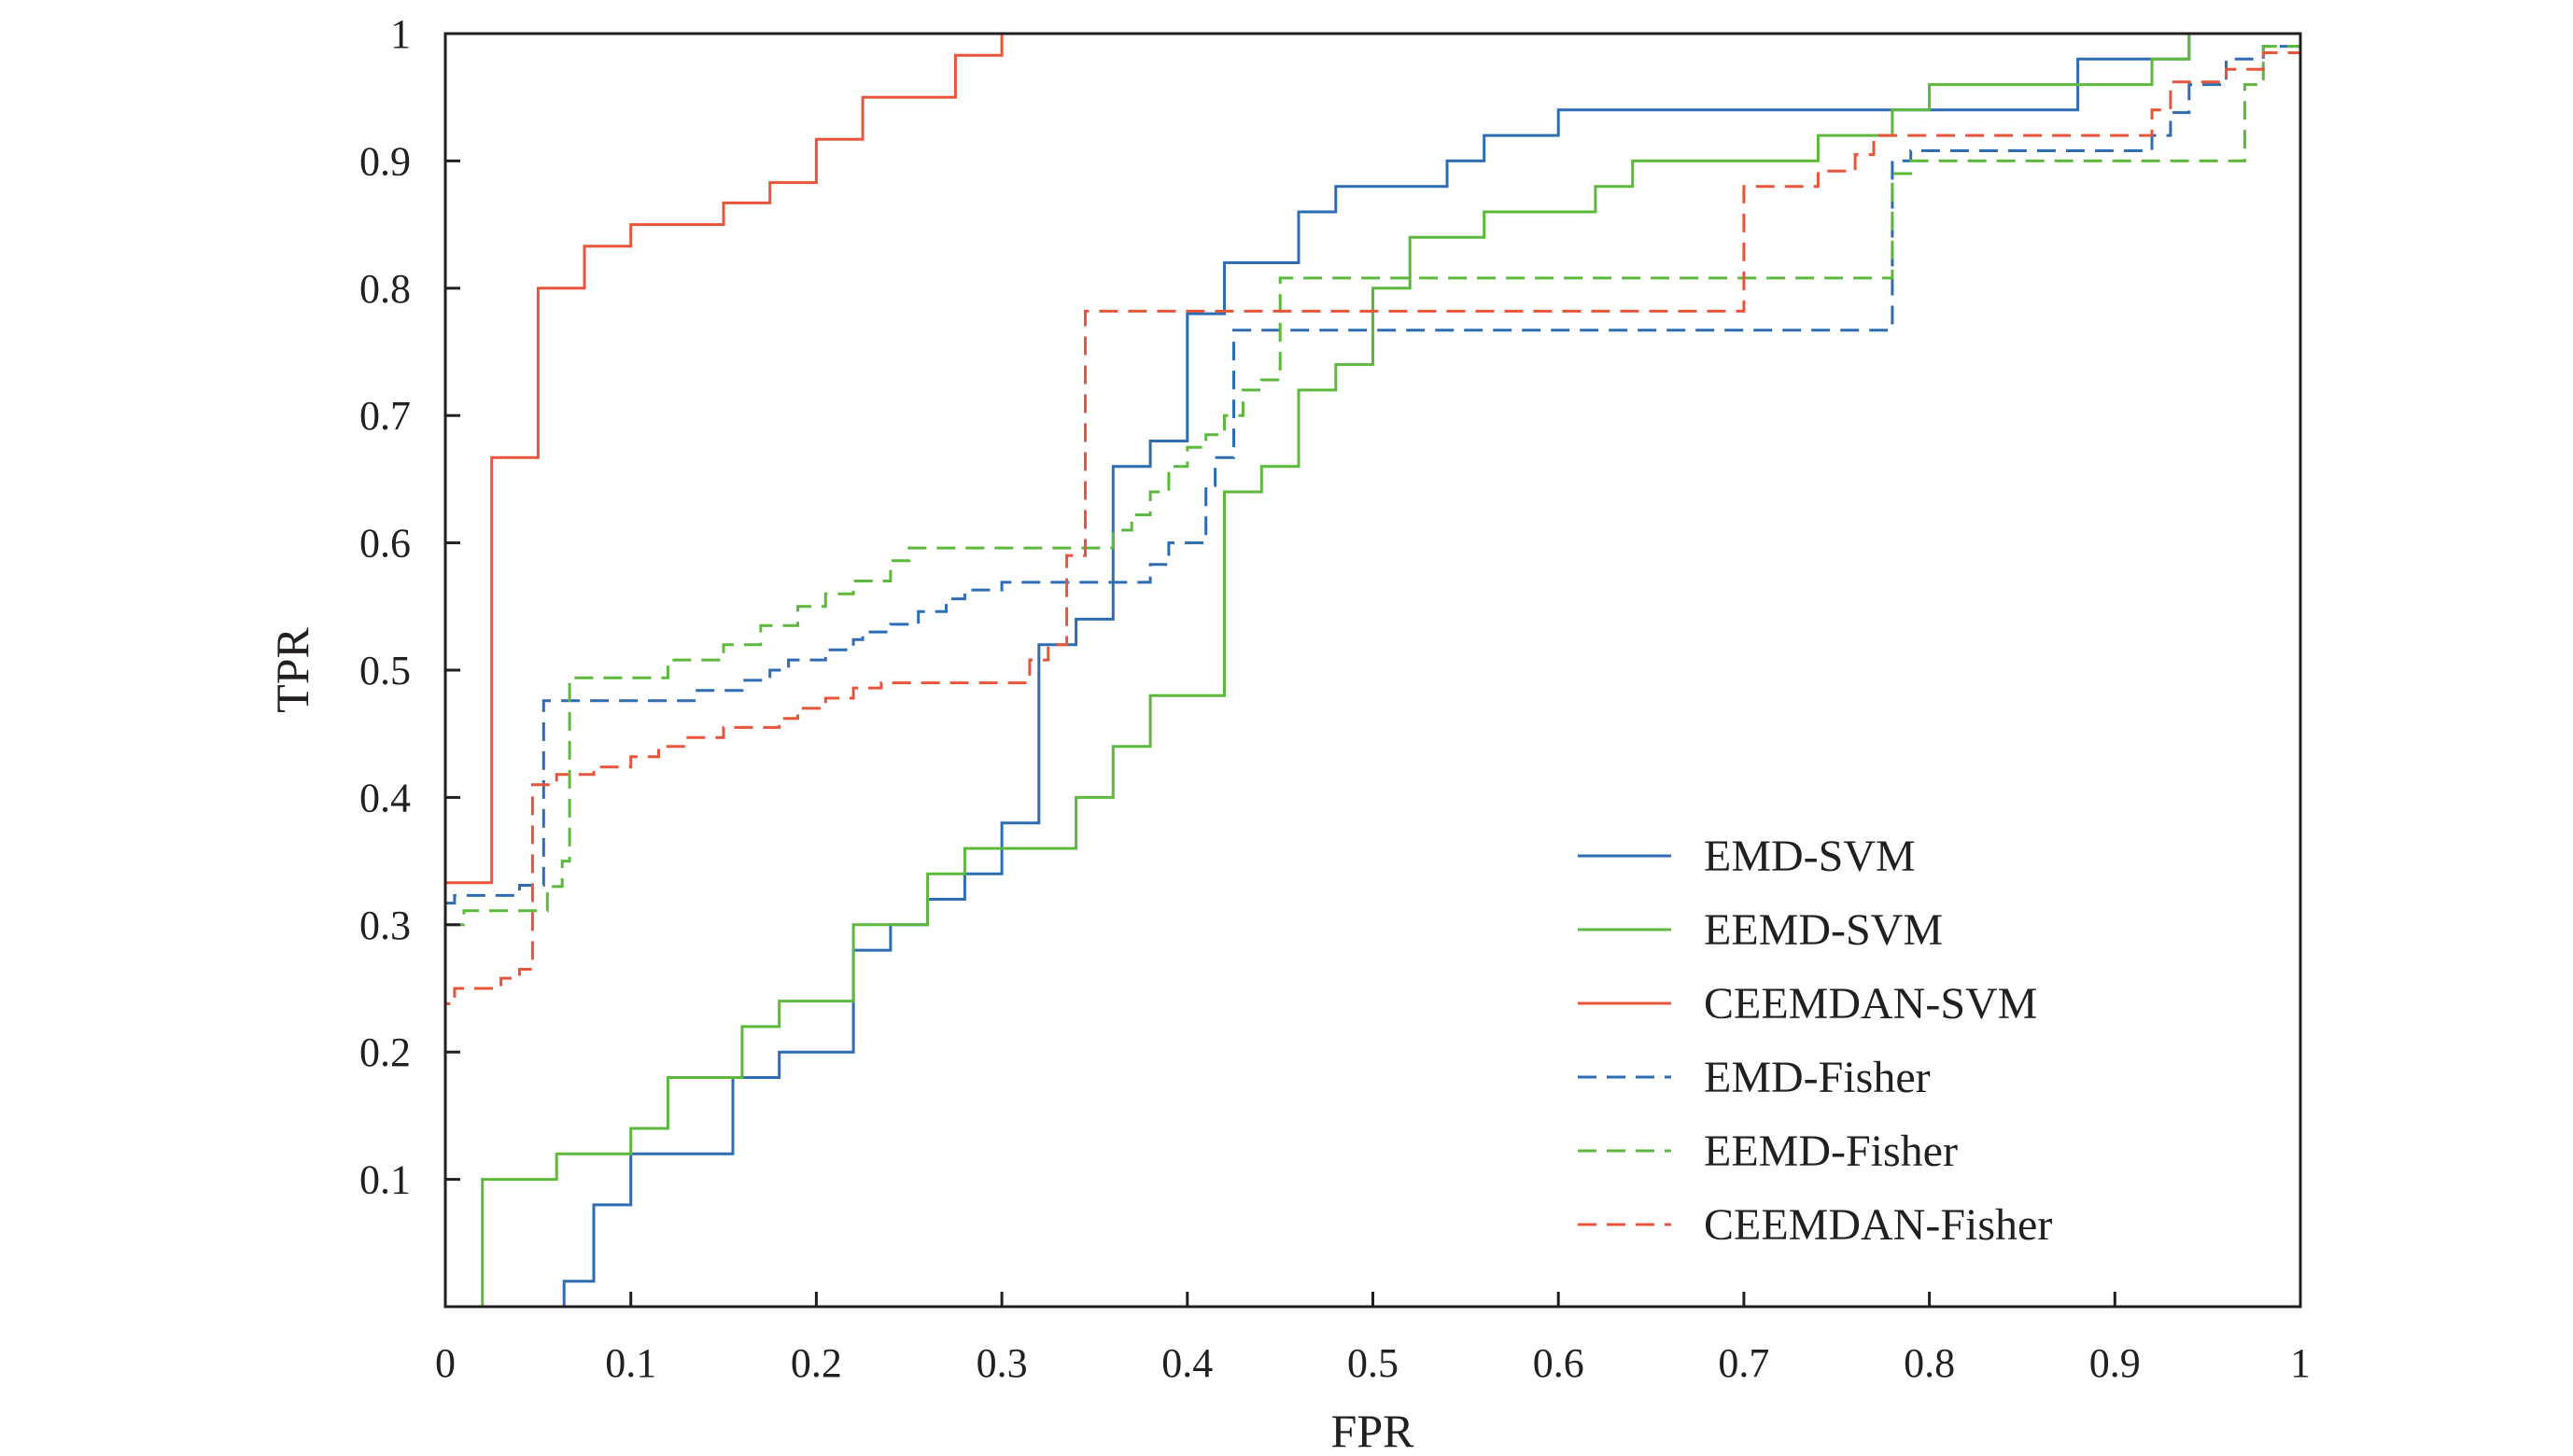  What do you see at coordinates (445, 1363) in the screenshot?
I see `x-tick-label: 0` at bounding box center [445, 1363].